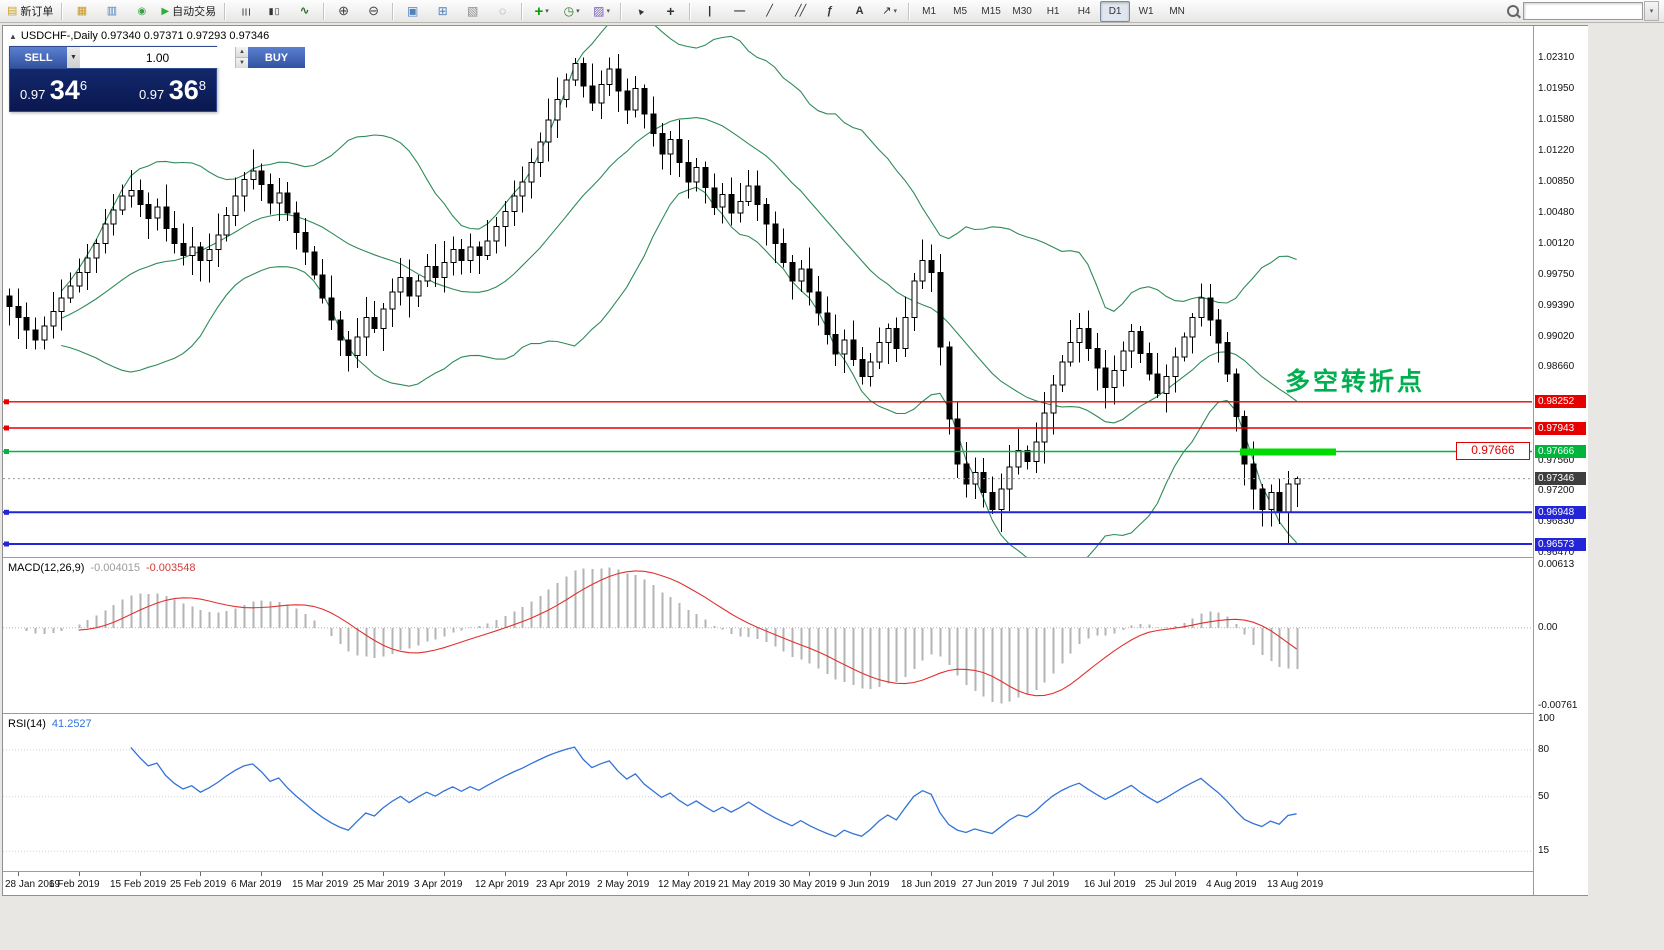 This screenshot has width=1664, height=950. What do you see at coordinates (111, 11) in the screenshot?
I see `data-window-button` at bounding box center [111, 11].